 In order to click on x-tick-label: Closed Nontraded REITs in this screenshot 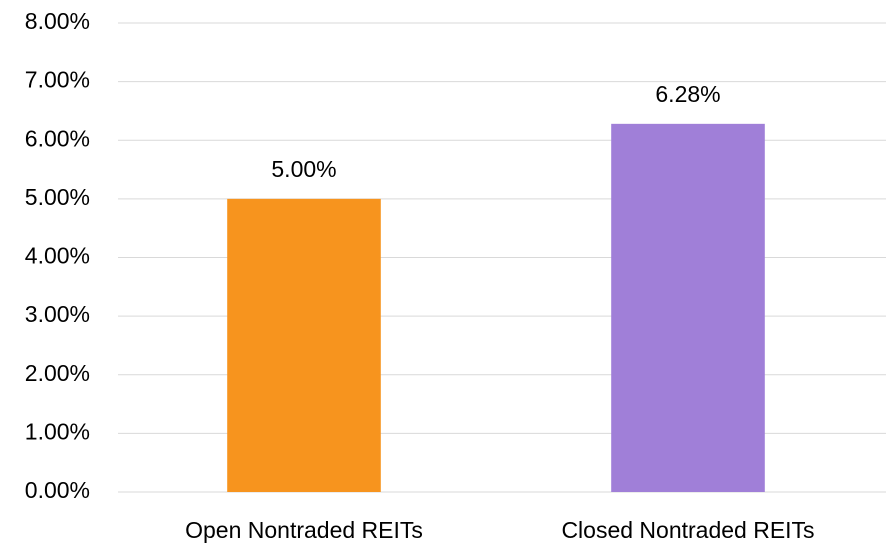, I will do `click(687, 530)`.